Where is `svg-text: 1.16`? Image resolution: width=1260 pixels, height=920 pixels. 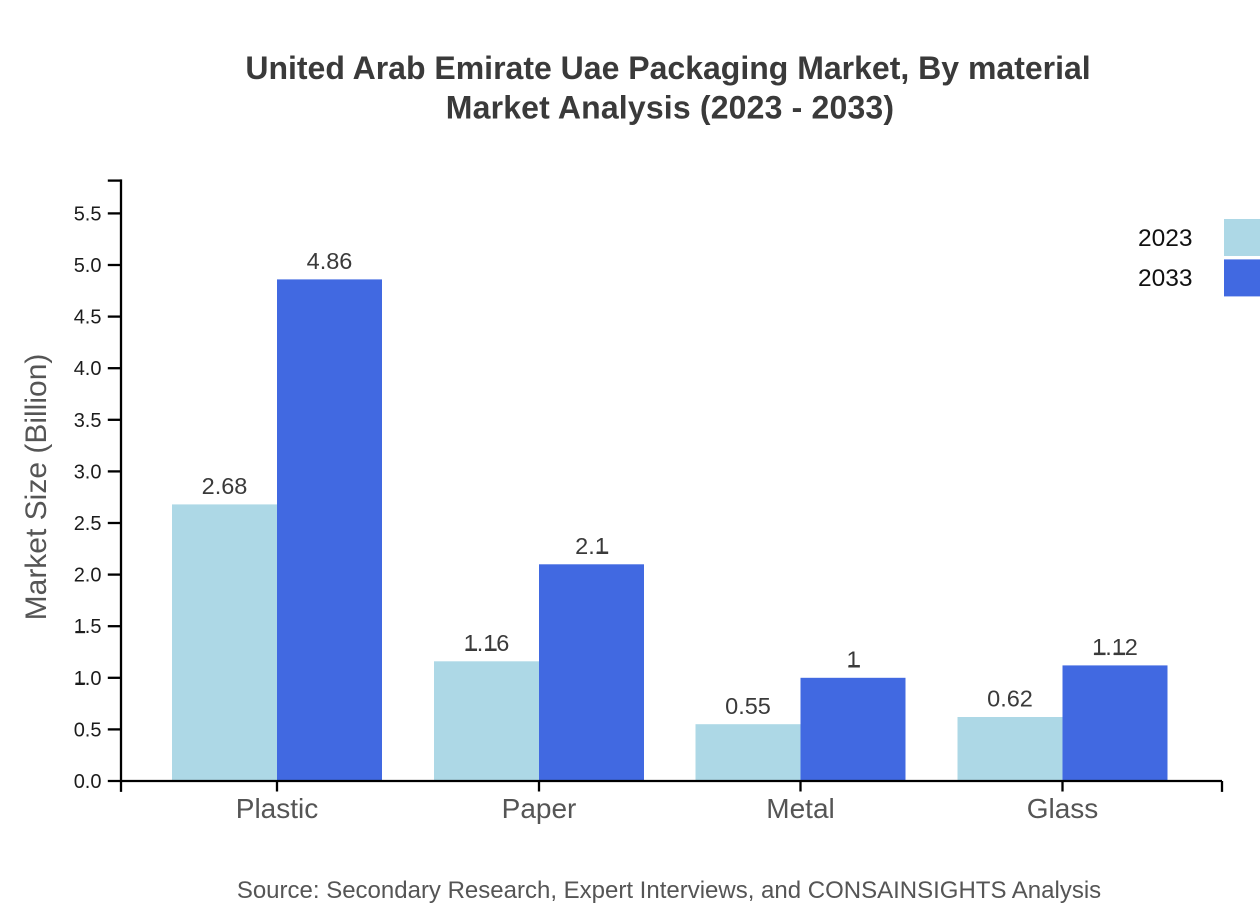 svg-text: 1.16 is located at coordinates (487, 643).